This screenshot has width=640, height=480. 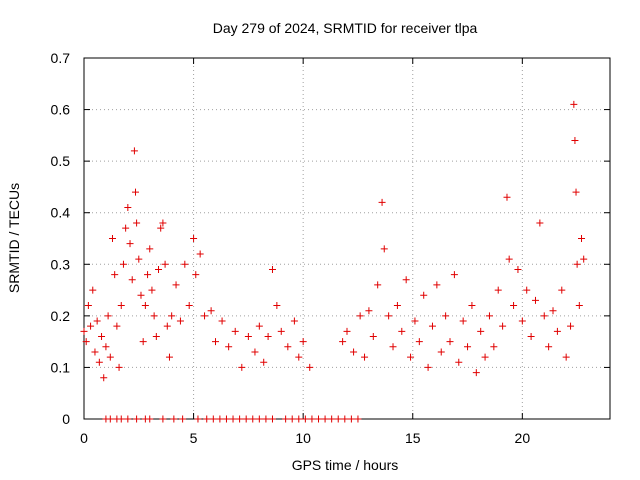 What do you see at coordinates (61, 264) in the screenshot?
I see `y-tick-label: 0.3` at bounding box center [61, 264].